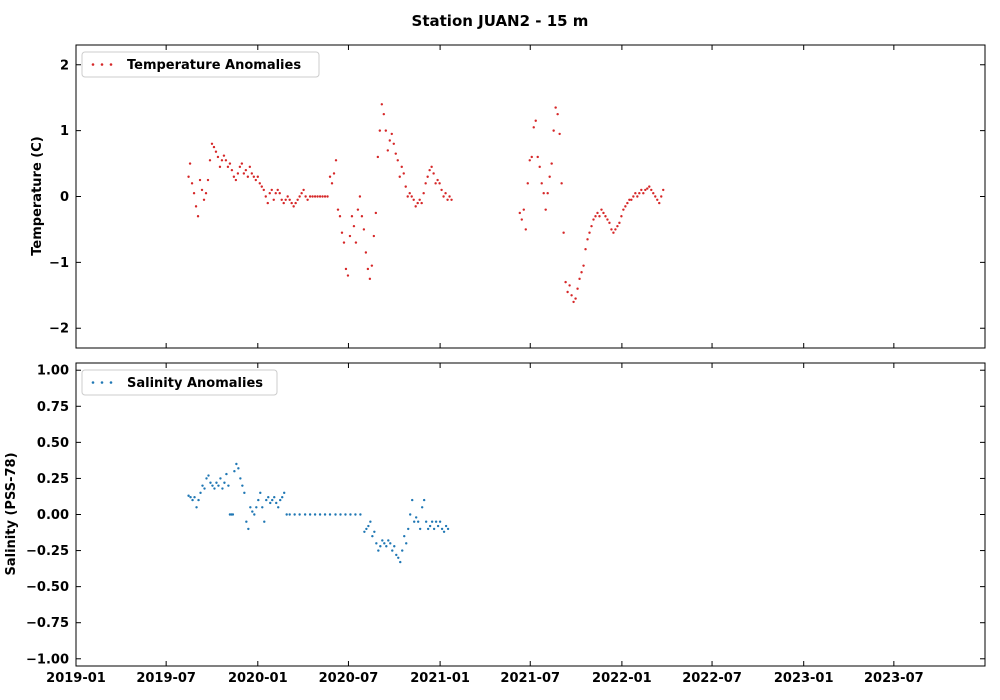  I want to click on salinity-legend: Salinity Anomalies, so click(179, 382).